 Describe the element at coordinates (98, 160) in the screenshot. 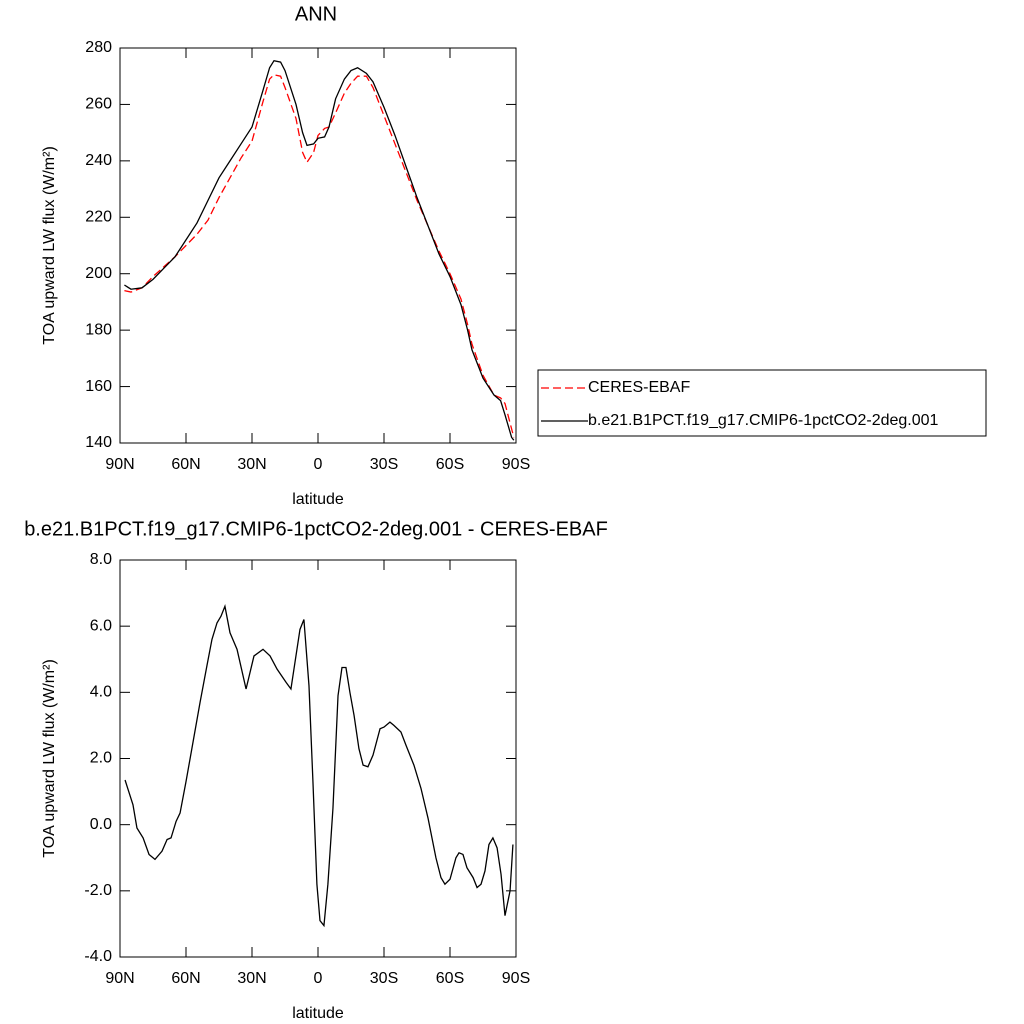

I see `y-tick-label: 240` at that location.